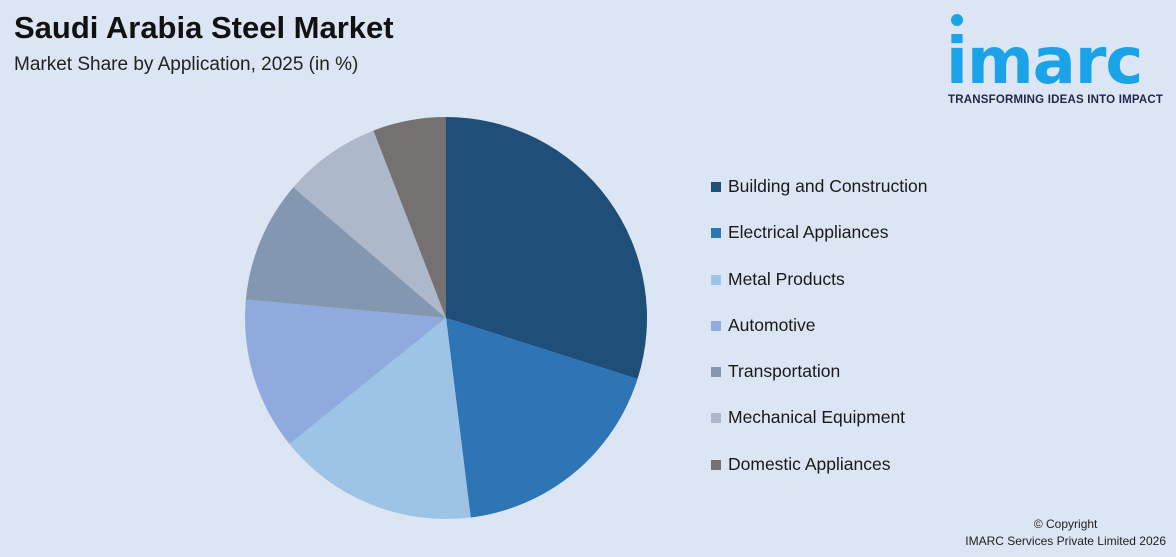 Image resolution: width=1176 pixels, height=557 pixels. Describe the element at coordinates (808, 232) in the screenshot. I see `legend-label: Electrical Appliances` at that location.